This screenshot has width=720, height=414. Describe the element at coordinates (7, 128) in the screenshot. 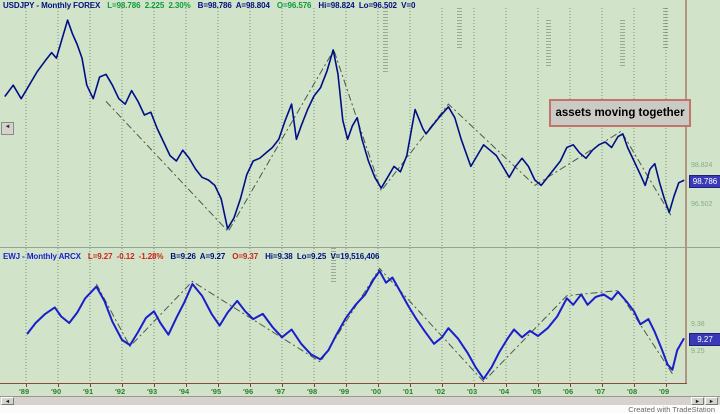

I see `pane-scroll-left-button: ◄` at that location.